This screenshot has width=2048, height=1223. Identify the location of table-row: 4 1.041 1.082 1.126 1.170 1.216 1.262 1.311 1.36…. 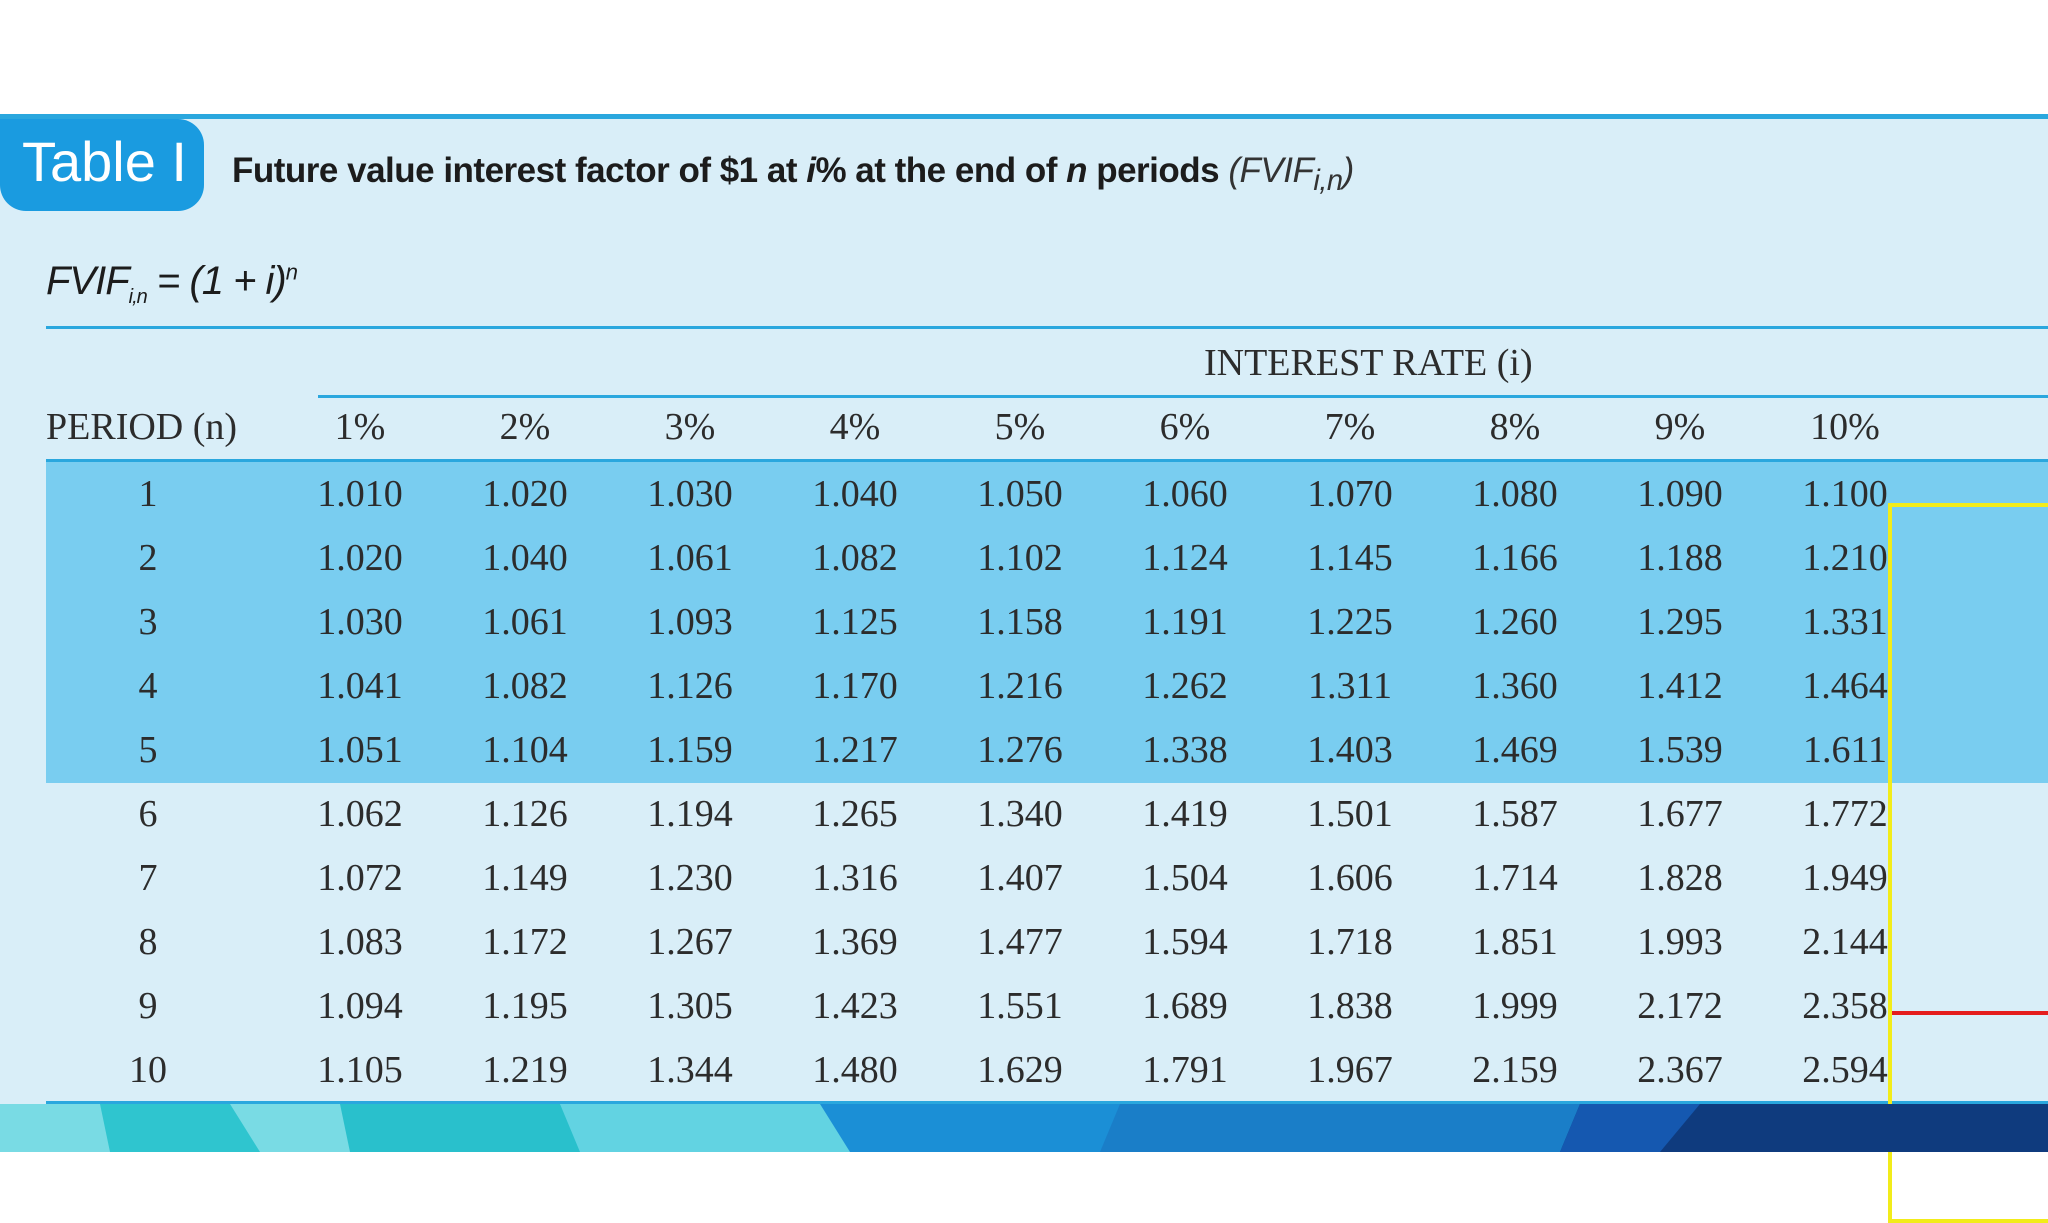
(1024, 686).